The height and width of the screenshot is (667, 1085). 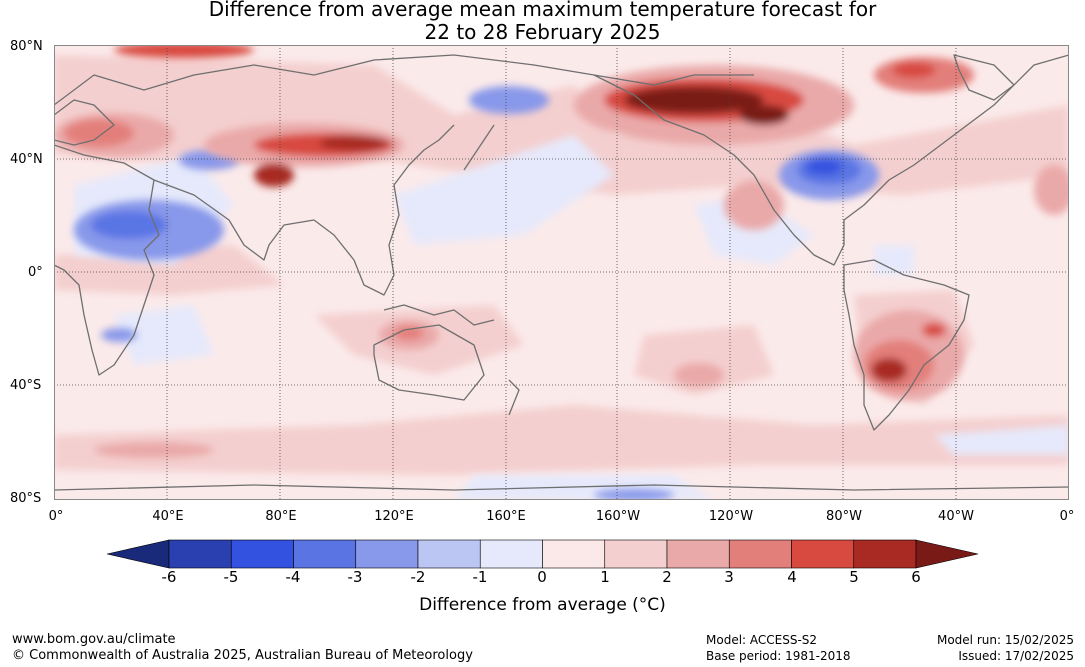 What do you see at coordinates (561, 487) in the screenshot?
I see `antarctica-coastline` at bounding box center [561, 487].